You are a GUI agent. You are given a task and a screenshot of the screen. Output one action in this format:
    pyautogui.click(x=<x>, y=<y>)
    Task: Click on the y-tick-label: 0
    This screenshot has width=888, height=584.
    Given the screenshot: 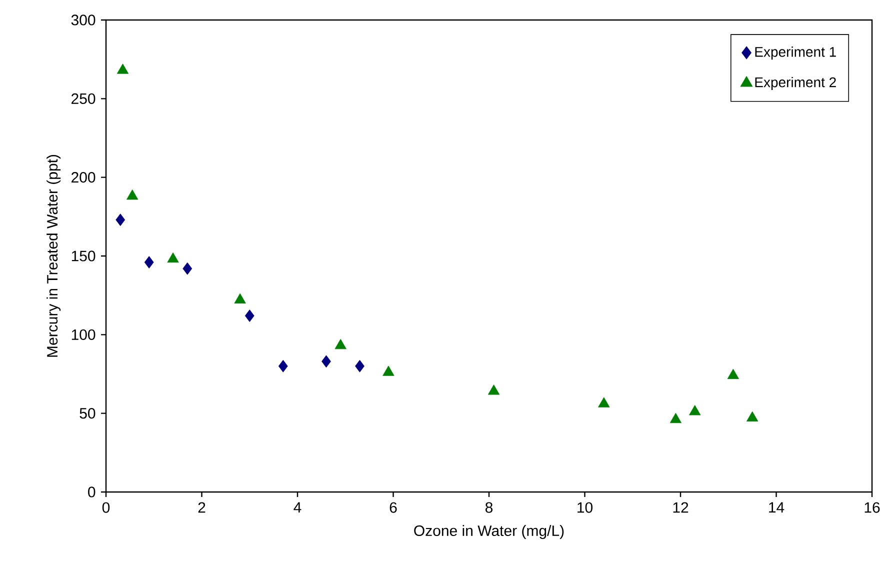 What is the action you would take?
    pyautogui.click(x=92, y=492)
    